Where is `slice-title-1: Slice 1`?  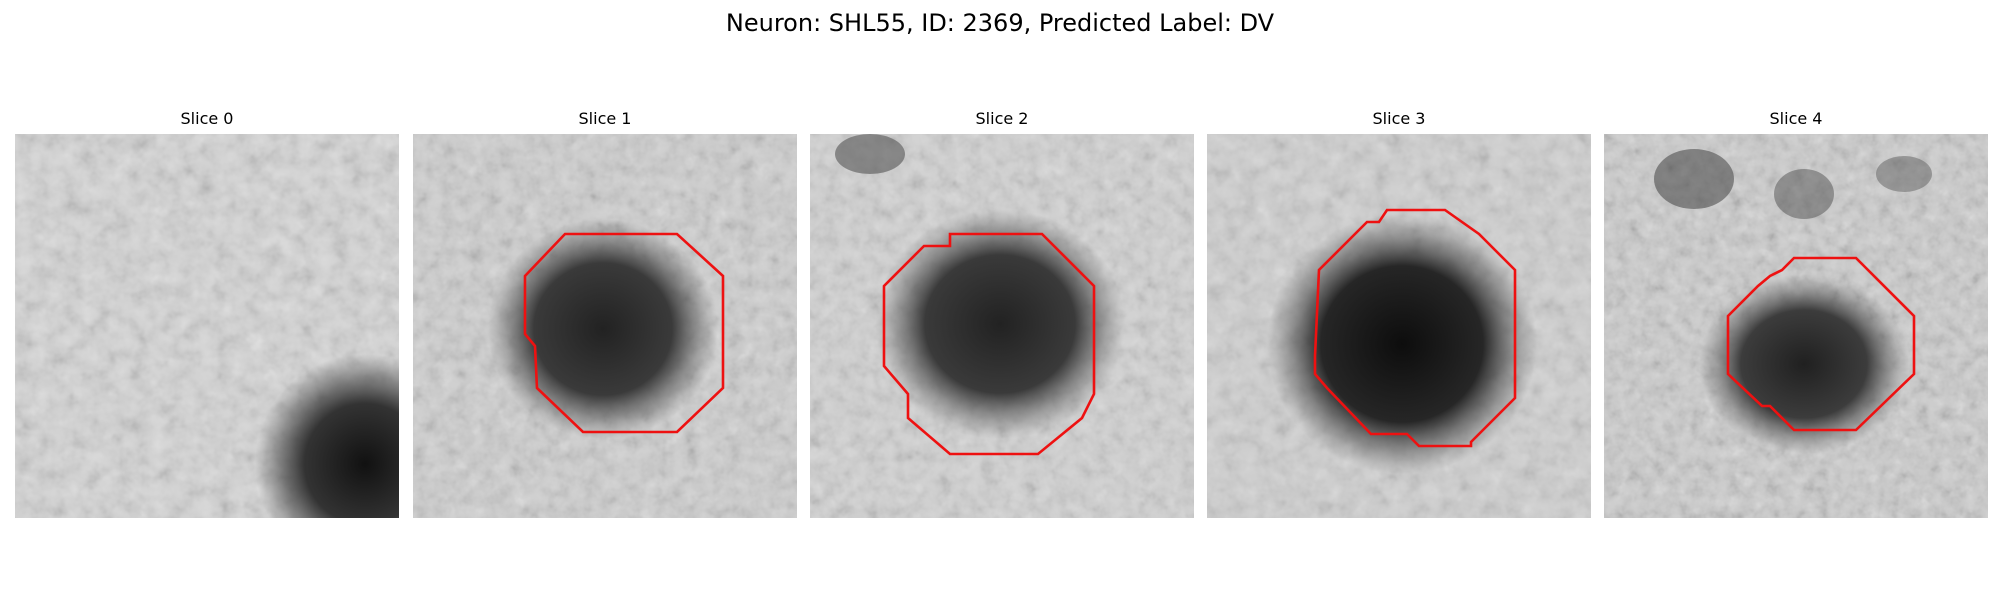 slice-title-1: Slice 1 is located at coordinates (605, 118).